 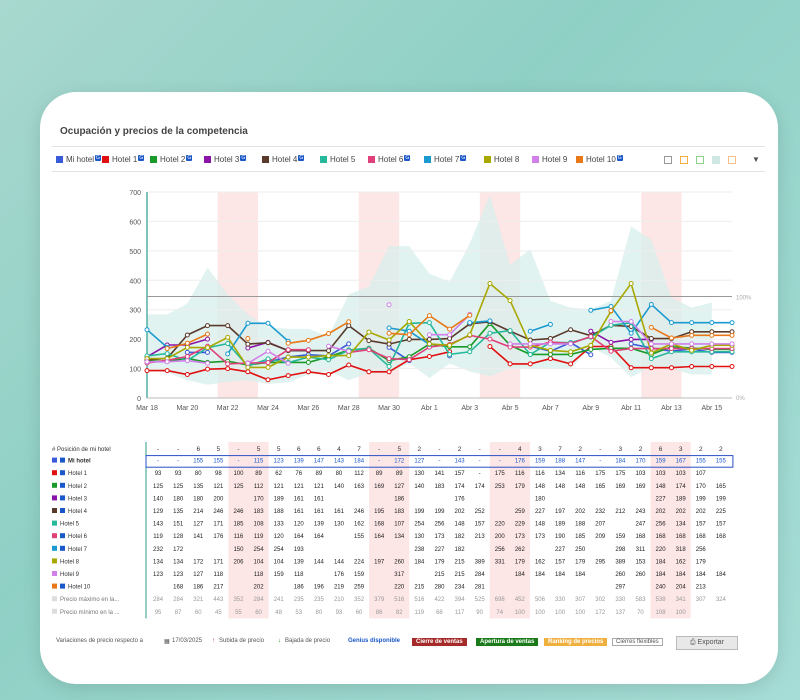 What do you see at coordinates (560, 537) in the screenshot?
I see `price-cell: 190` at bounding box center [560, 537].